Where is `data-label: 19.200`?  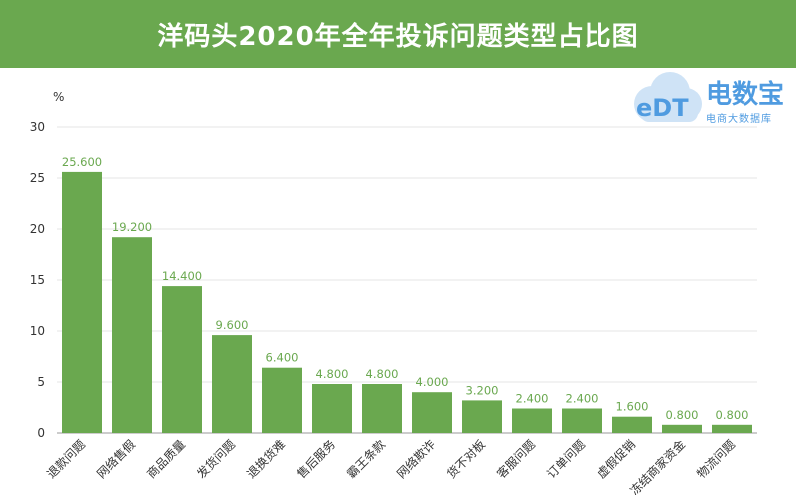
data-label: 19.200 is located at coordinates (132, 227).